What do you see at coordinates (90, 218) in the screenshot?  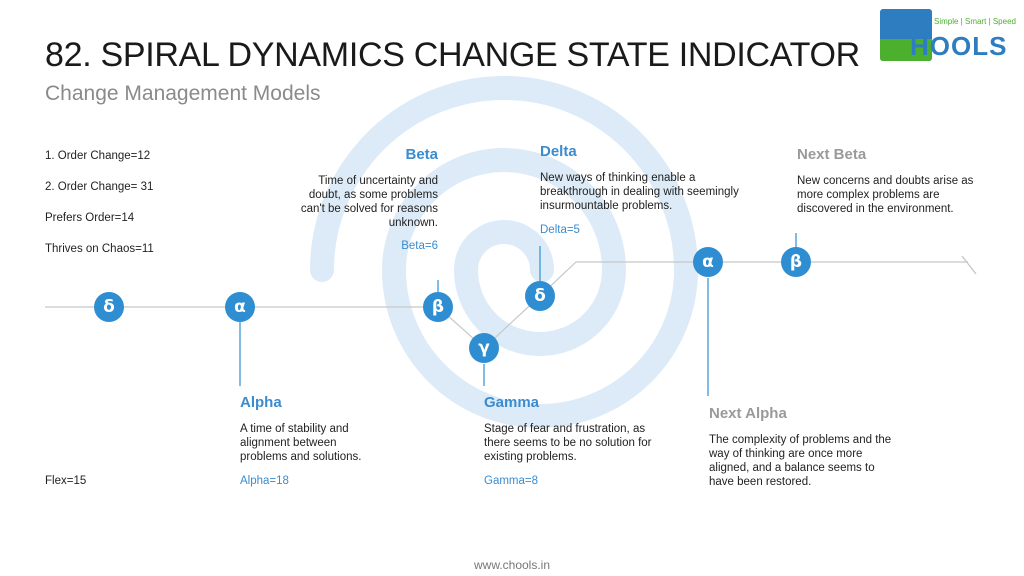 I see `stat-prefers-order: Prefers Order=14` at bounding box center [90, 218].